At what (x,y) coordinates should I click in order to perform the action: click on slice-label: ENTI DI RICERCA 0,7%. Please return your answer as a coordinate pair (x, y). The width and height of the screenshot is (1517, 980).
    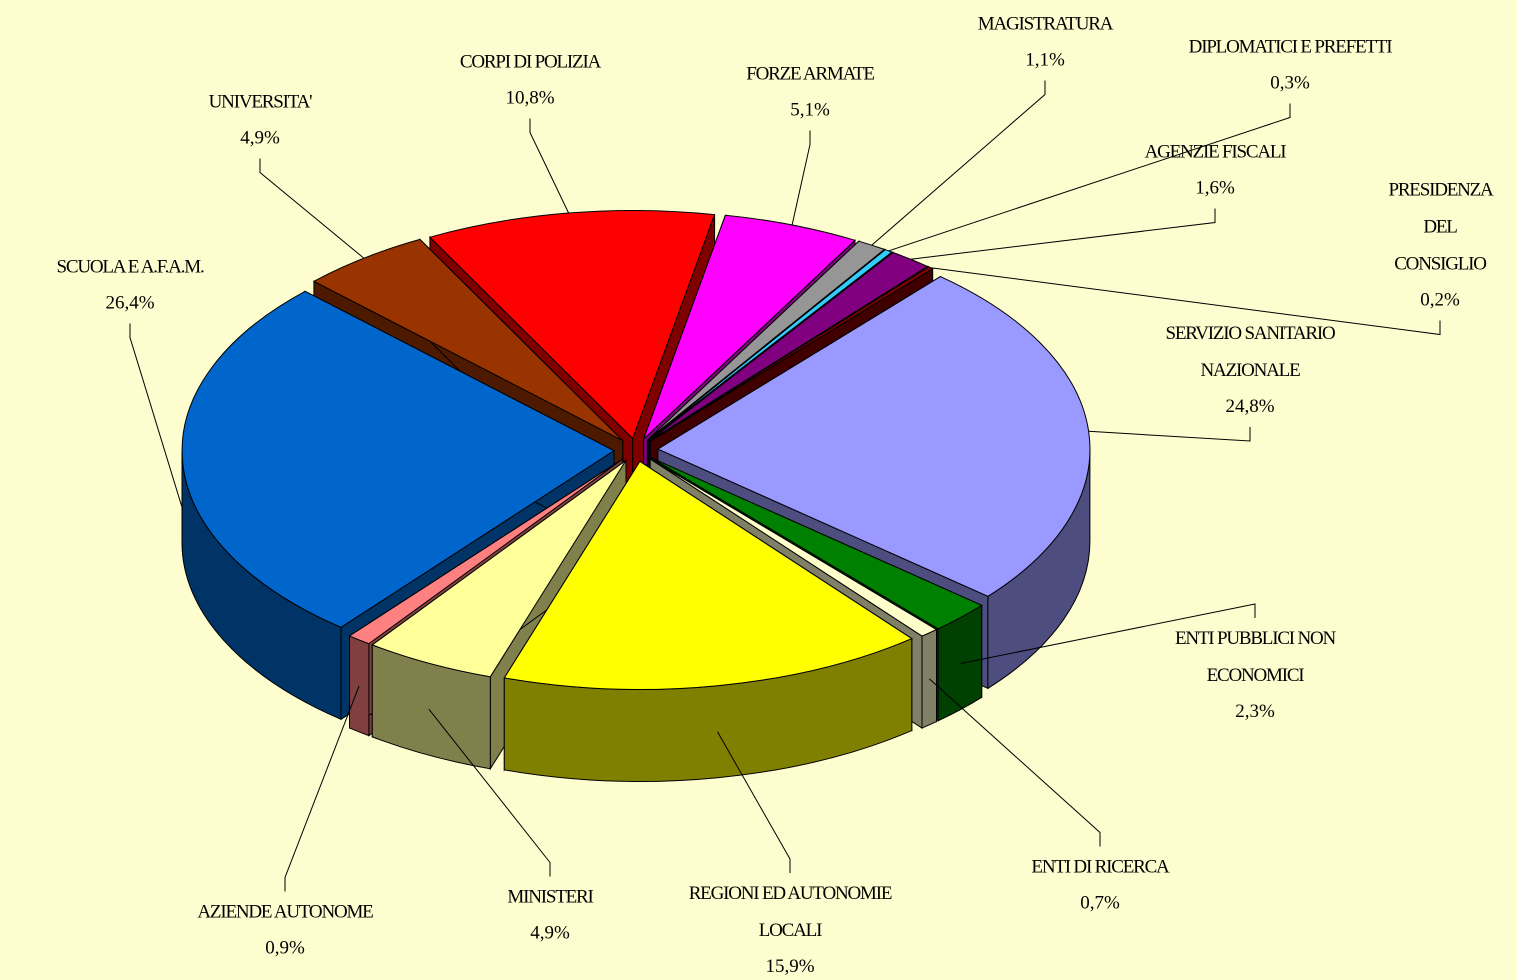
    Looking at the image, I should click on (1100, 885).